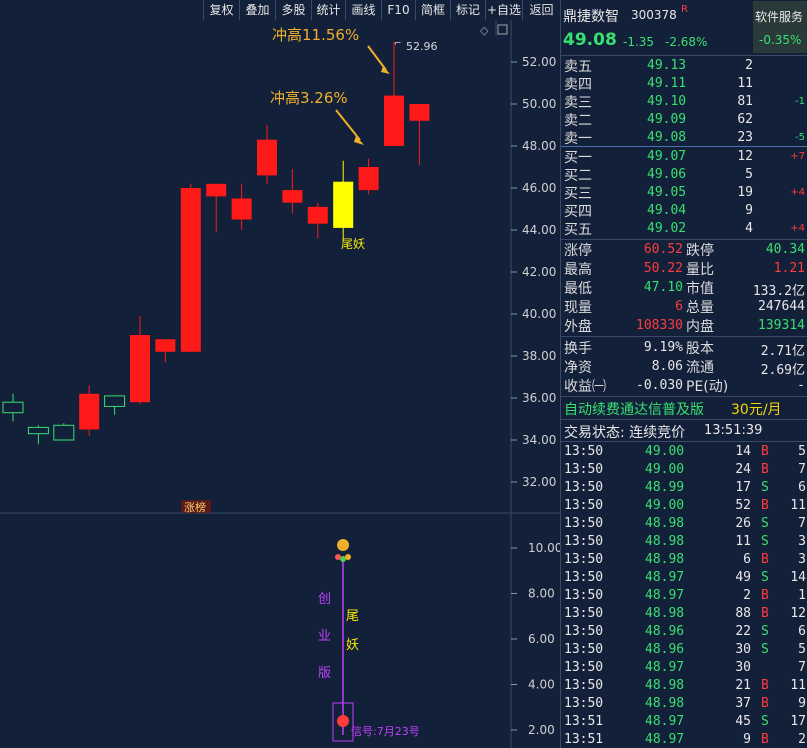  I want to click on asks-price: 49.13, so click(667, 65).